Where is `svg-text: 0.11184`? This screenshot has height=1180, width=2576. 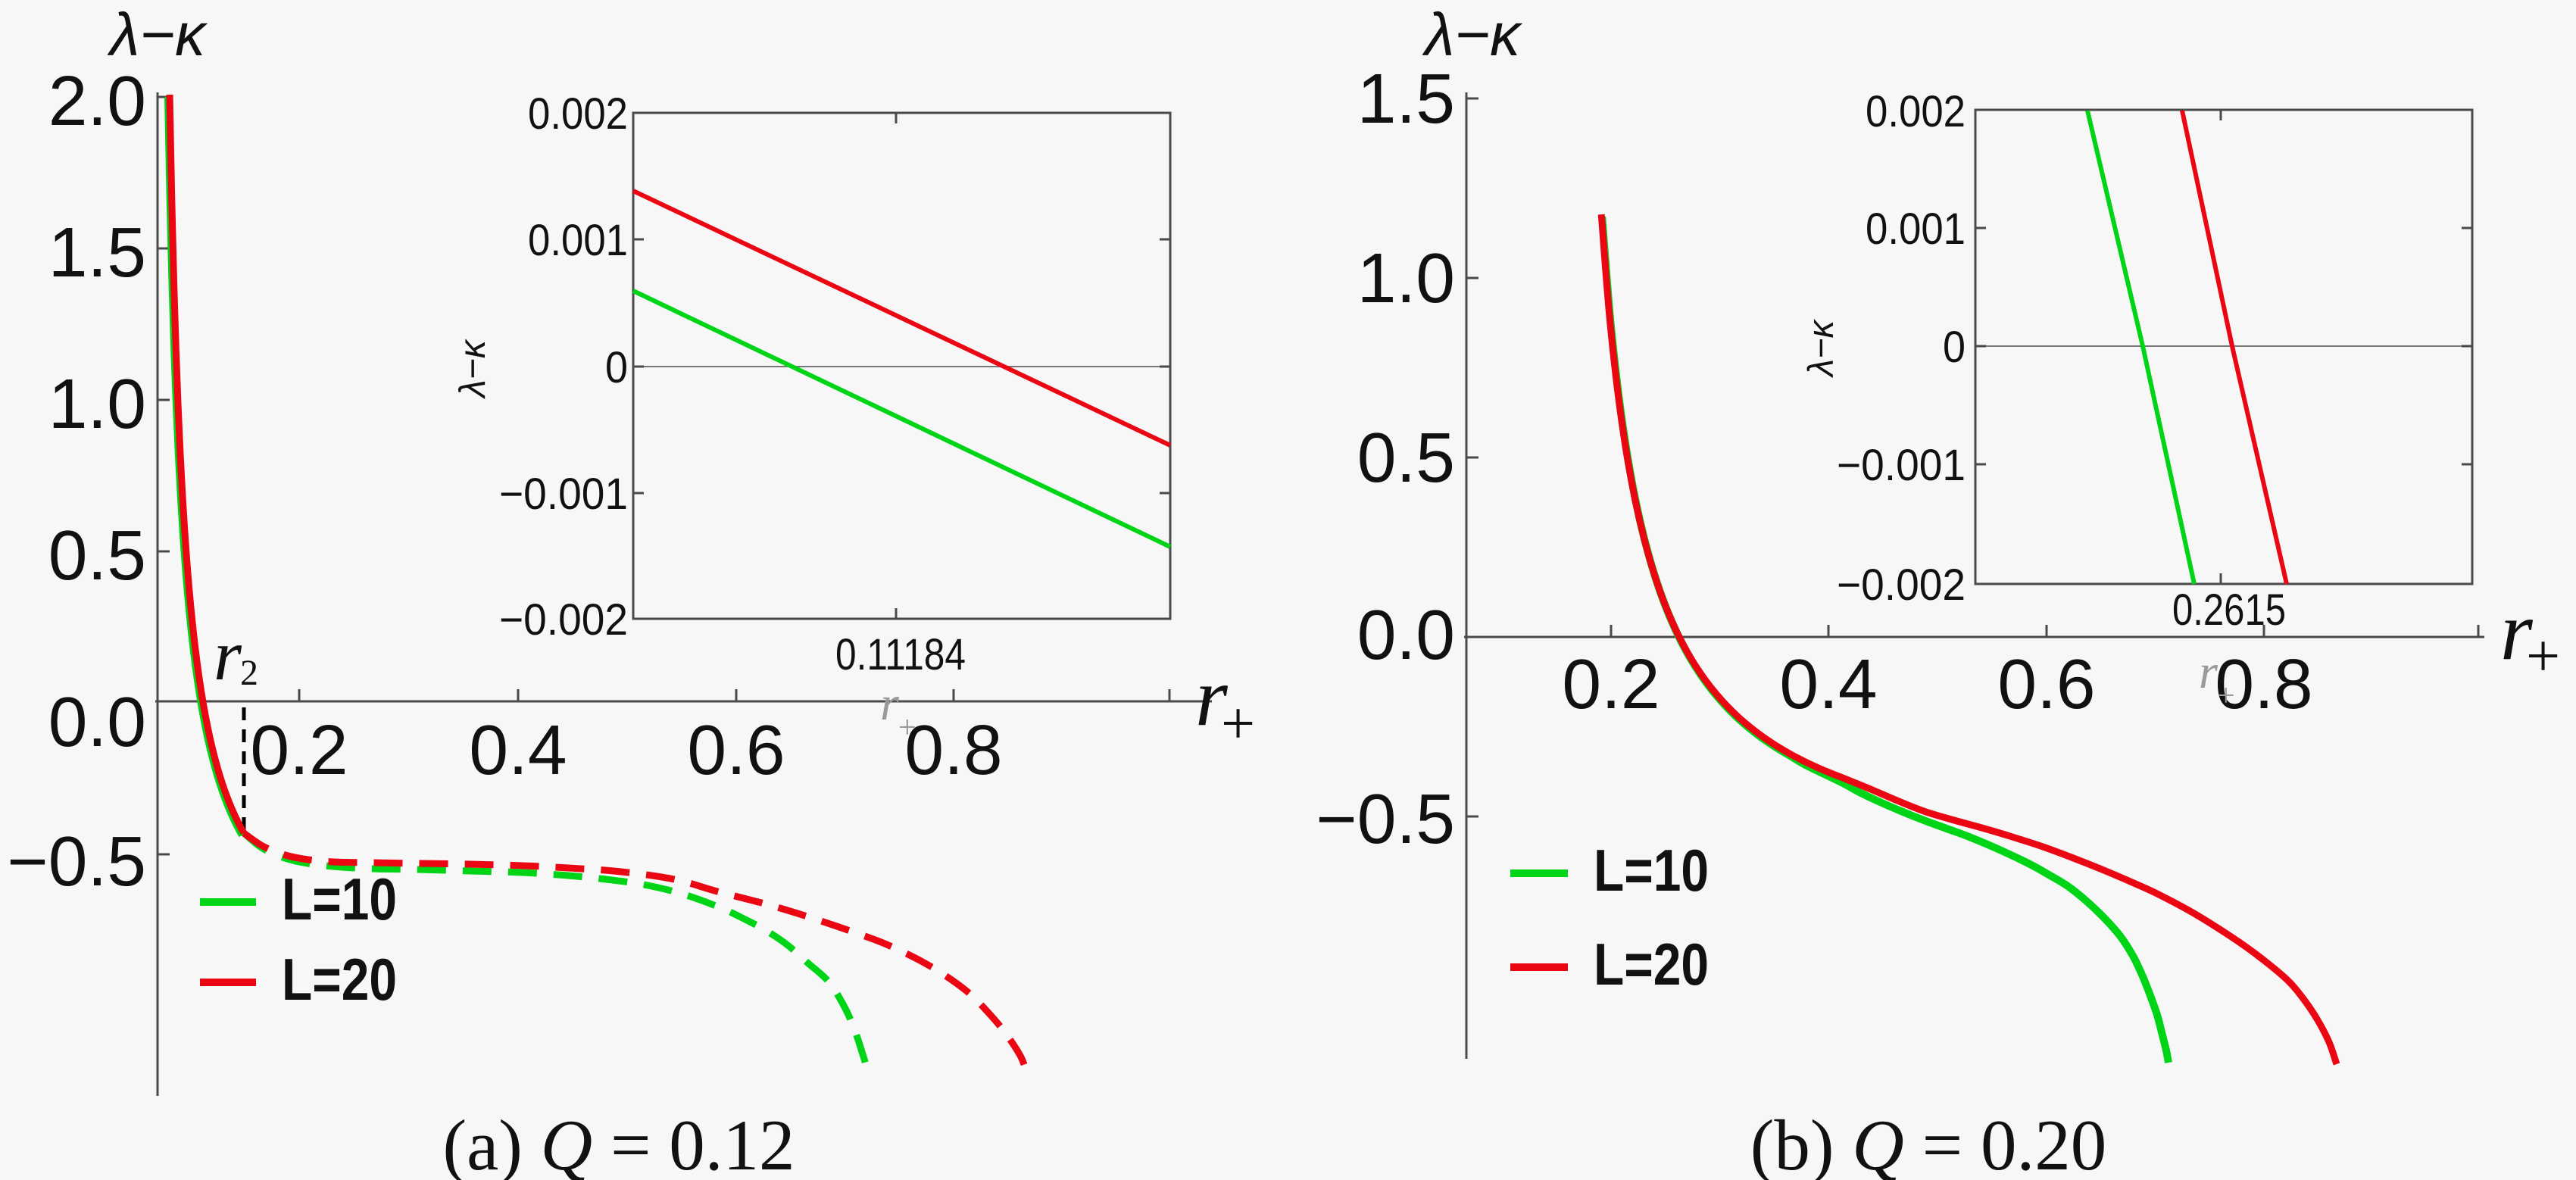
svg-text: 0.11184 is located at coordinates (901, 654).